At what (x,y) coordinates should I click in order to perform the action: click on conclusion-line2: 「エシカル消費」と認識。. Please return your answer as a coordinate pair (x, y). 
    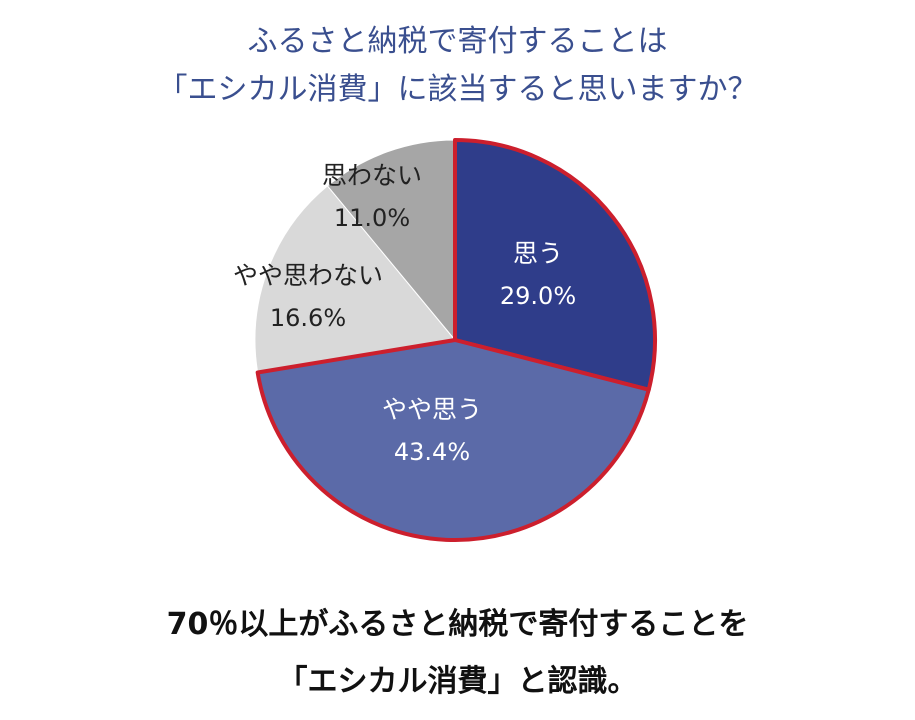
    Looking at the image, I should click on (457, 681).